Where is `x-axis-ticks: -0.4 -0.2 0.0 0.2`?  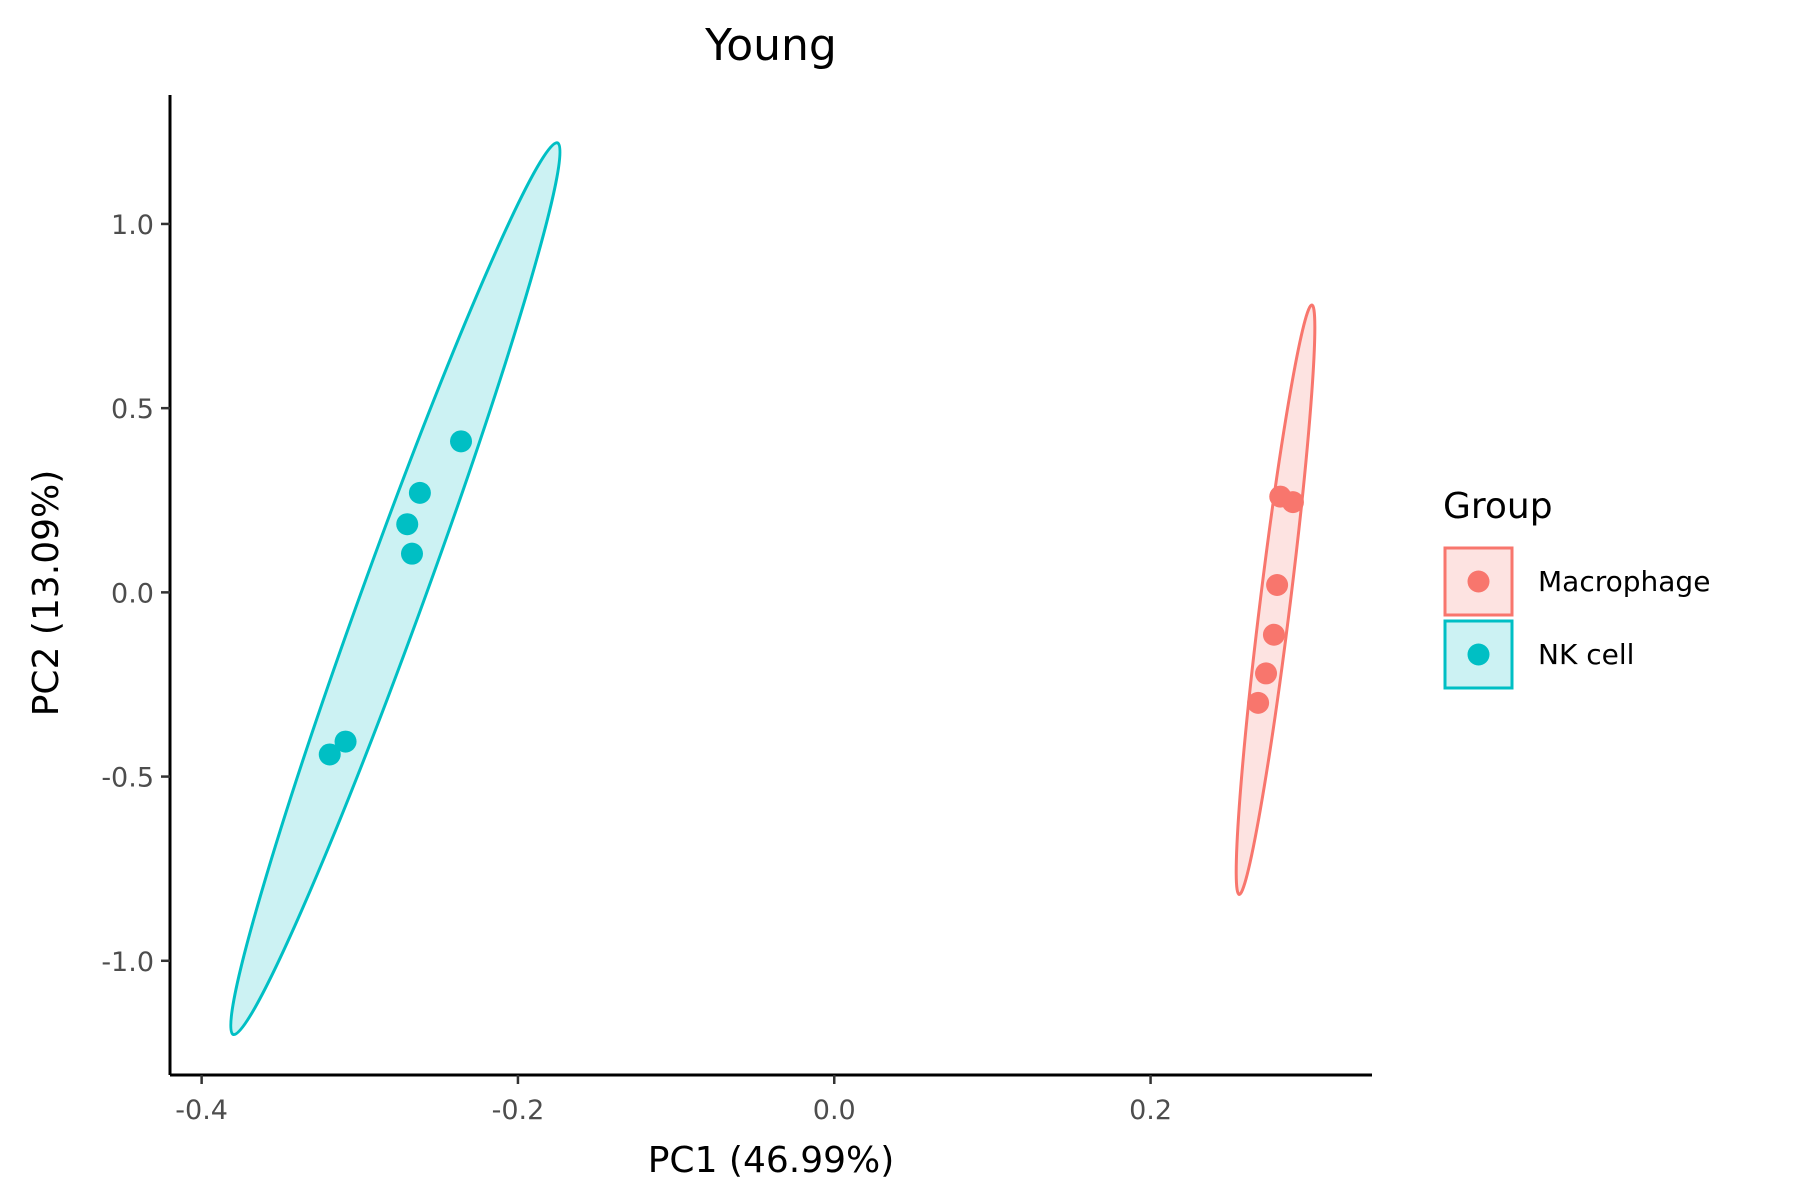 x-axis-ticks: -0.4 -0.2 0.0 0.2 is located at coordinates (673, 1100).